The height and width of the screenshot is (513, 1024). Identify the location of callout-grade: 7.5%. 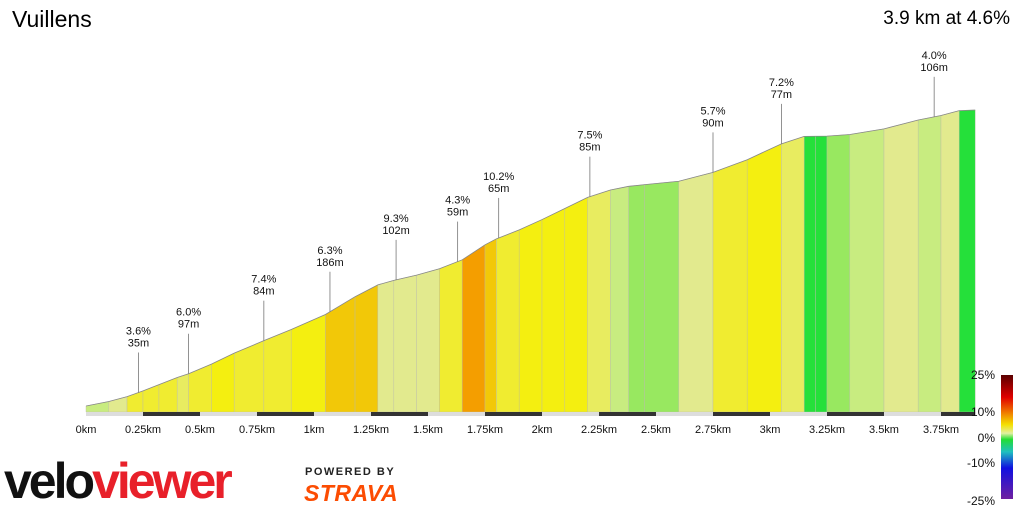
(589, 136).